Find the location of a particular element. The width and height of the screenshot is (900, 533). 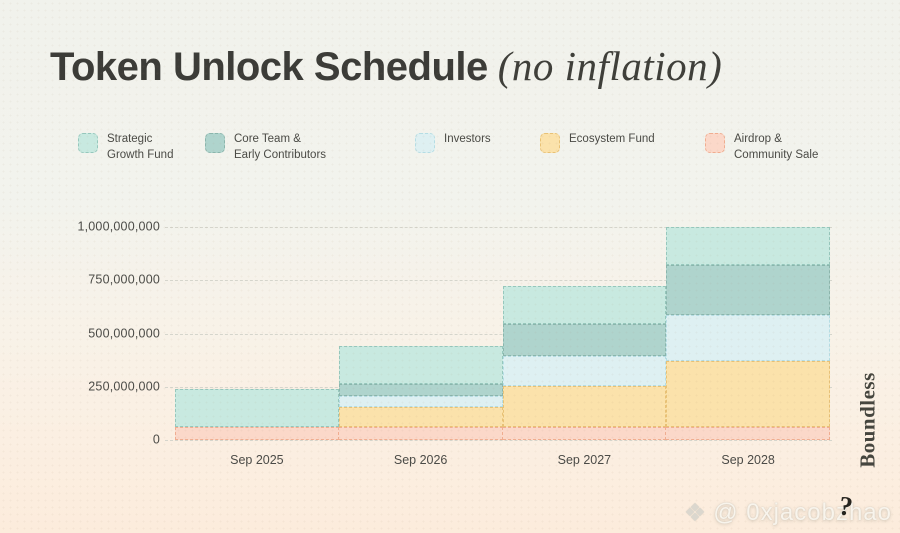

legend-label: Investors is located at coordinates (467, 139).